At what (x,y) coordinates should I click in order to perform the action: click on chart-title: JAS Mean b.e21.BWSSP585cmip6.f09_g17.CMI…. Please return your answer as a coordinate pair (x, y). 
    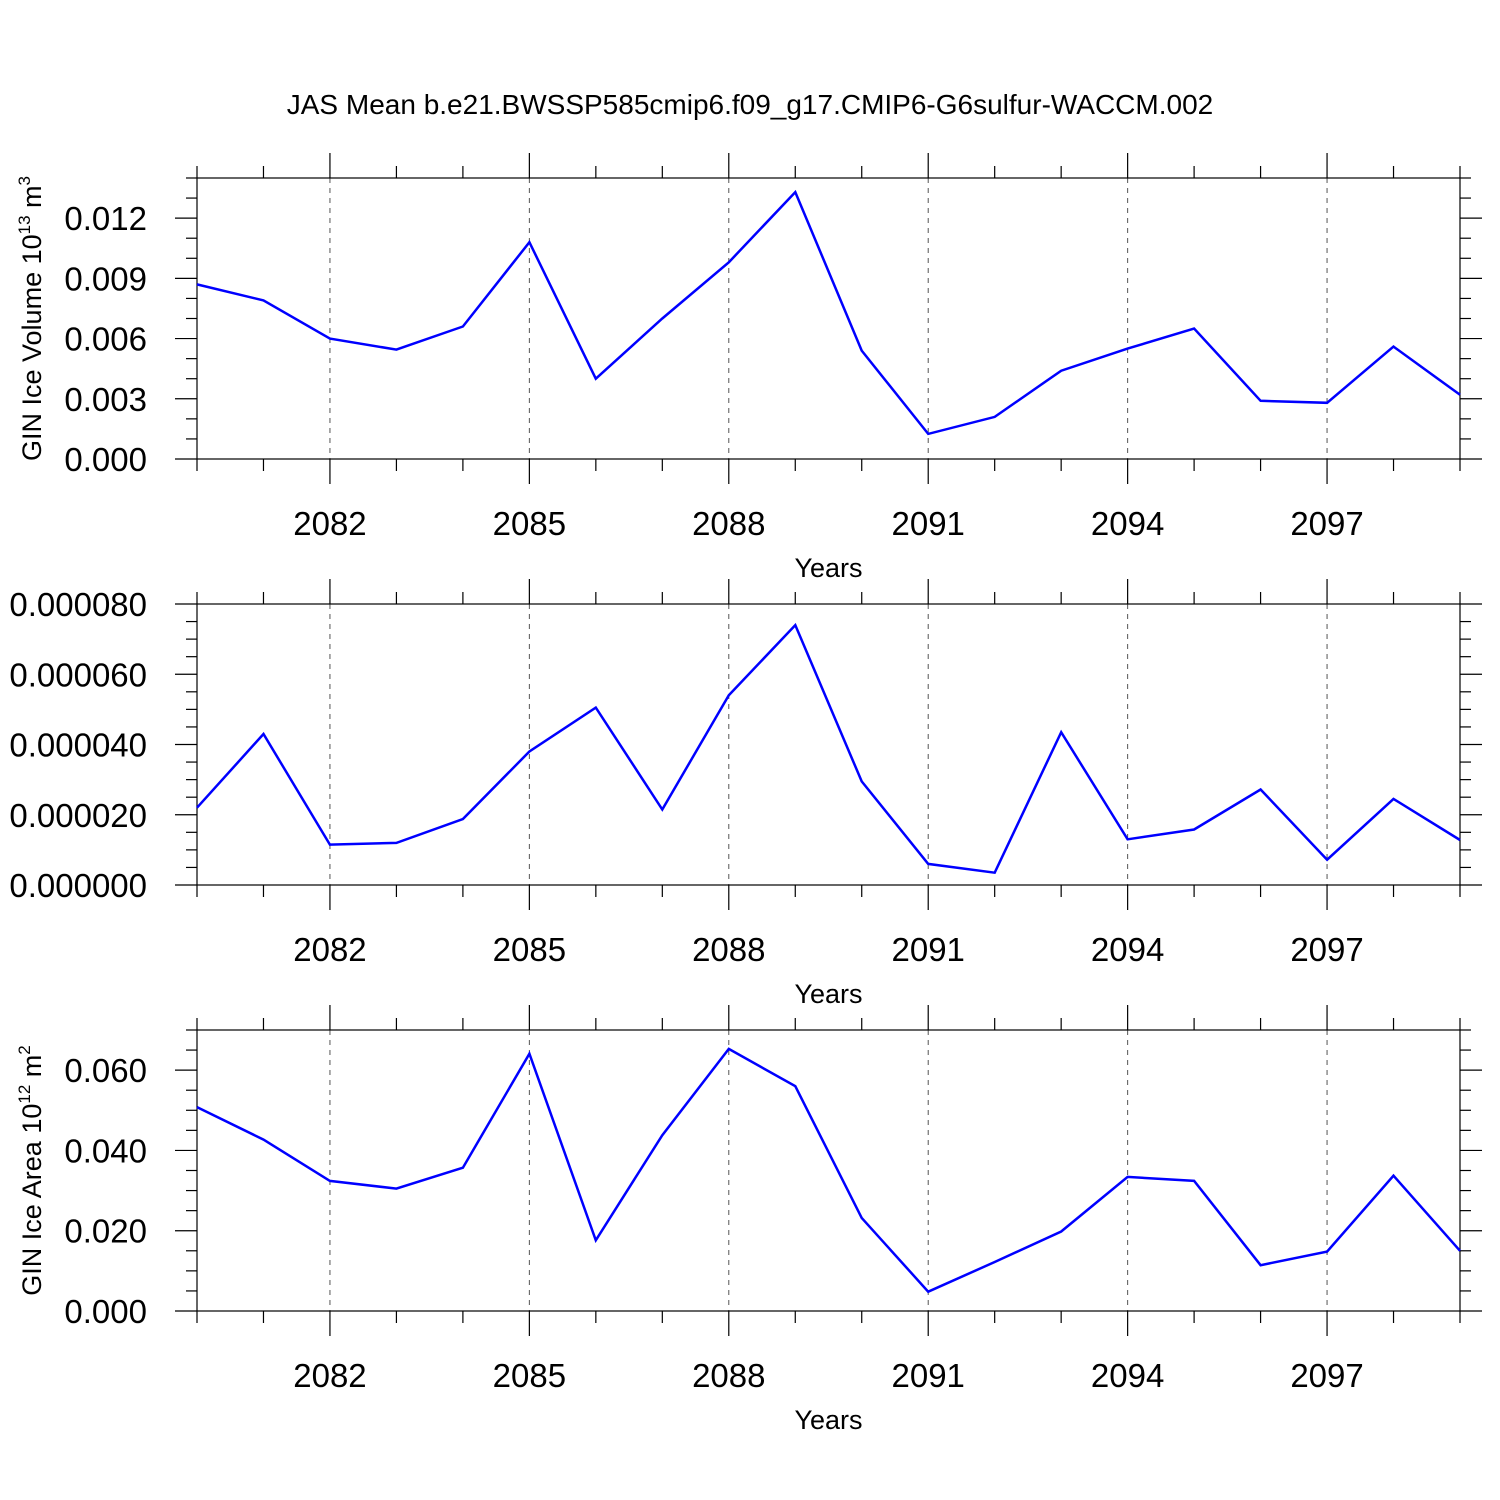
    Looking at the image, I should click on (750, 104).